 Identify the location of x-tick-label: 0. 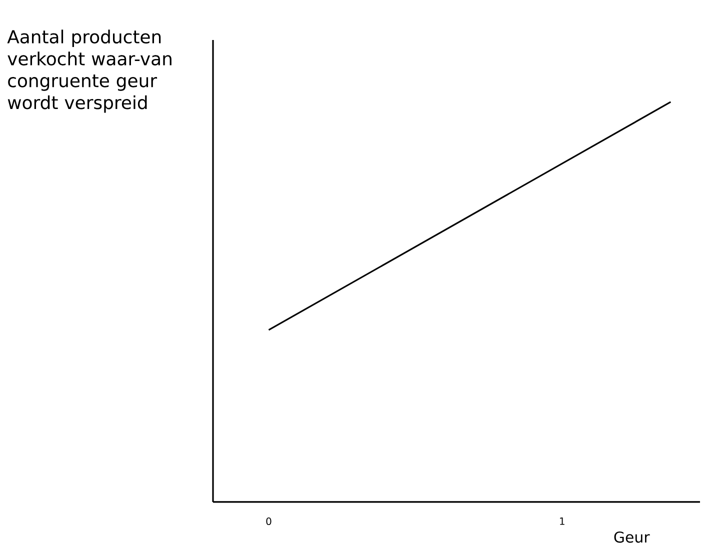
(269, 521).